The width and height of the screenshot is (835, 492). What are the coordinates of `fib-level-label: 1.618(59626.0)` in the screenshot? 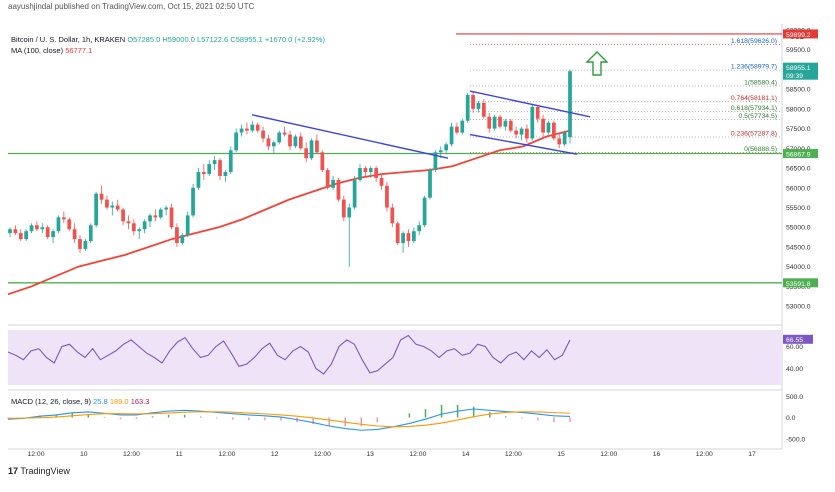 It's located at (754, 41).